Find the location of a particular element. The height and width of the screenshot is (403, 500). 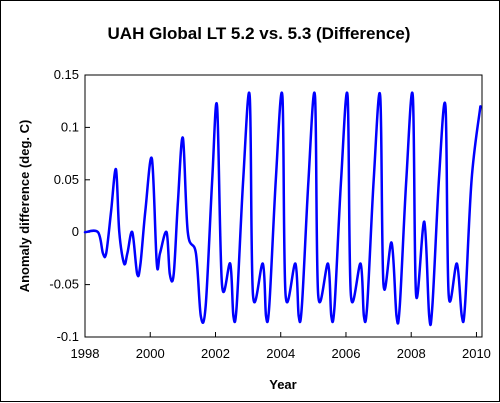

x-tick-label: 2008 is located at coordinates (411, 353).